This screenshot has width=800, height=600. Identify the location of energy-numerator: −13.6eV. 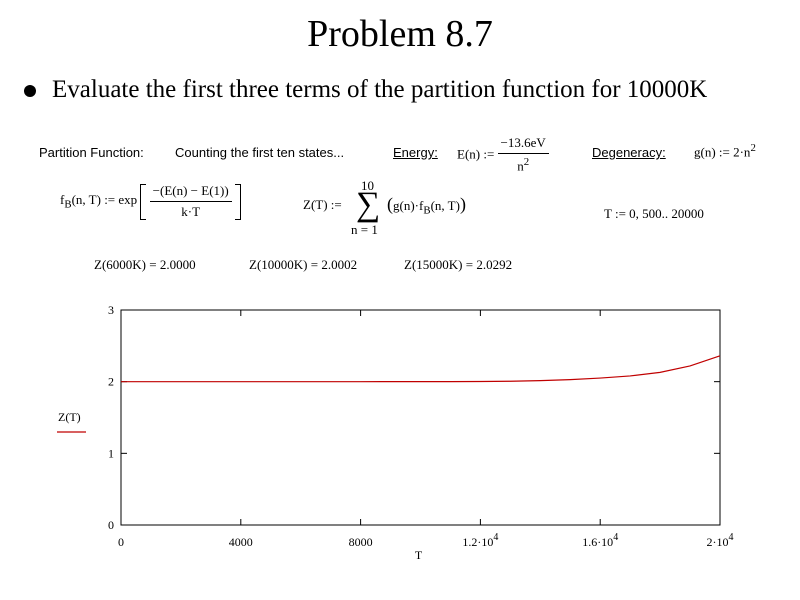
(523, 144).